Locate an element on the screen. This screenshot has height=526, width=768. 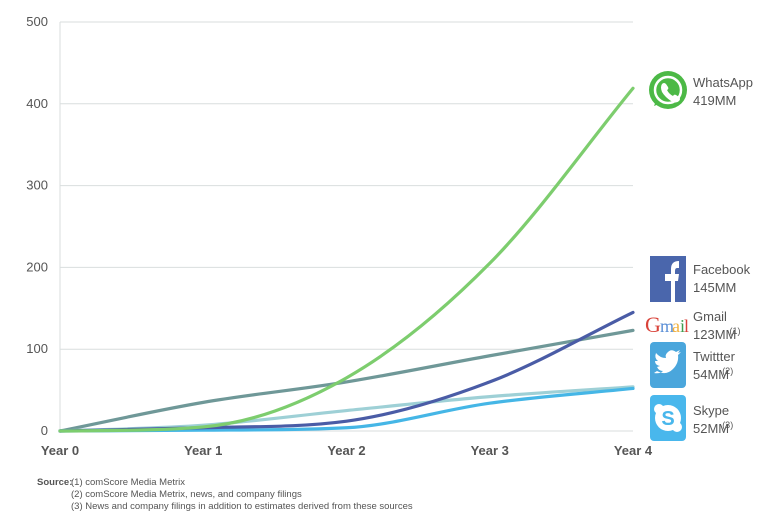
series-label-footnote: (1) is located at coordinates (735, 331).